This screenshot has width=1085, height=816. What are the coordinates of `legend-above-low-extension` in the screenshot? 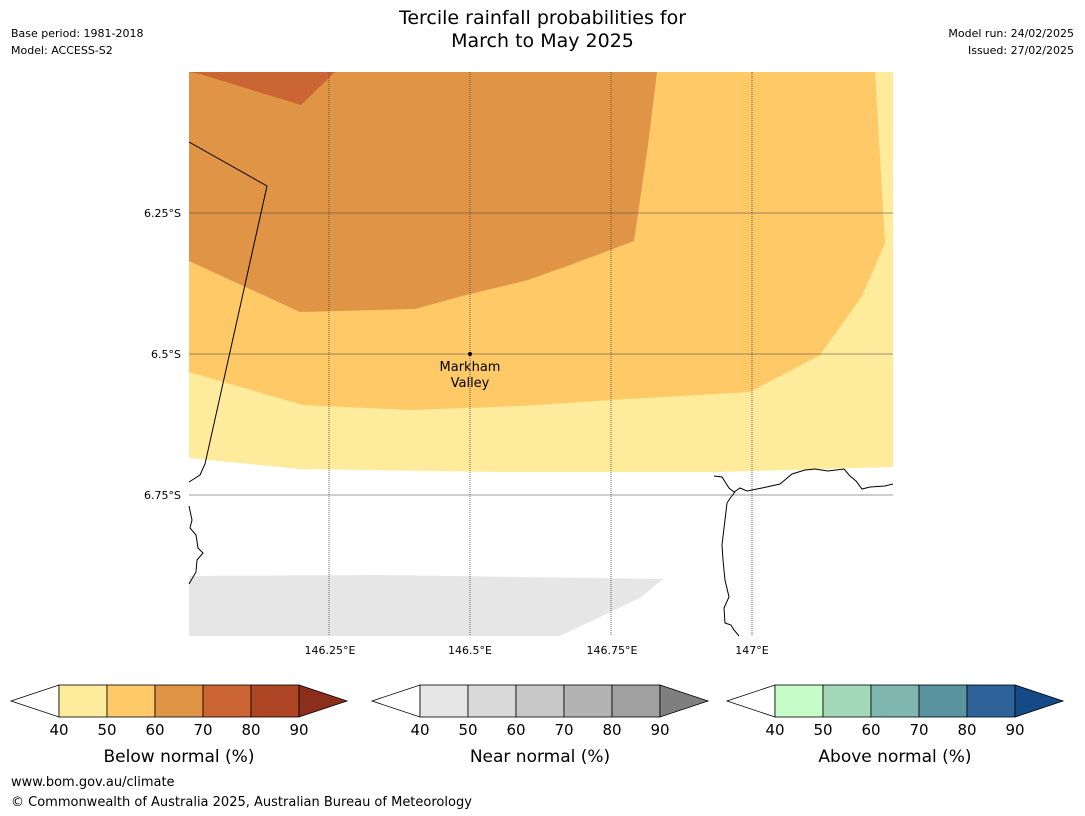 It's located at (750, 701).